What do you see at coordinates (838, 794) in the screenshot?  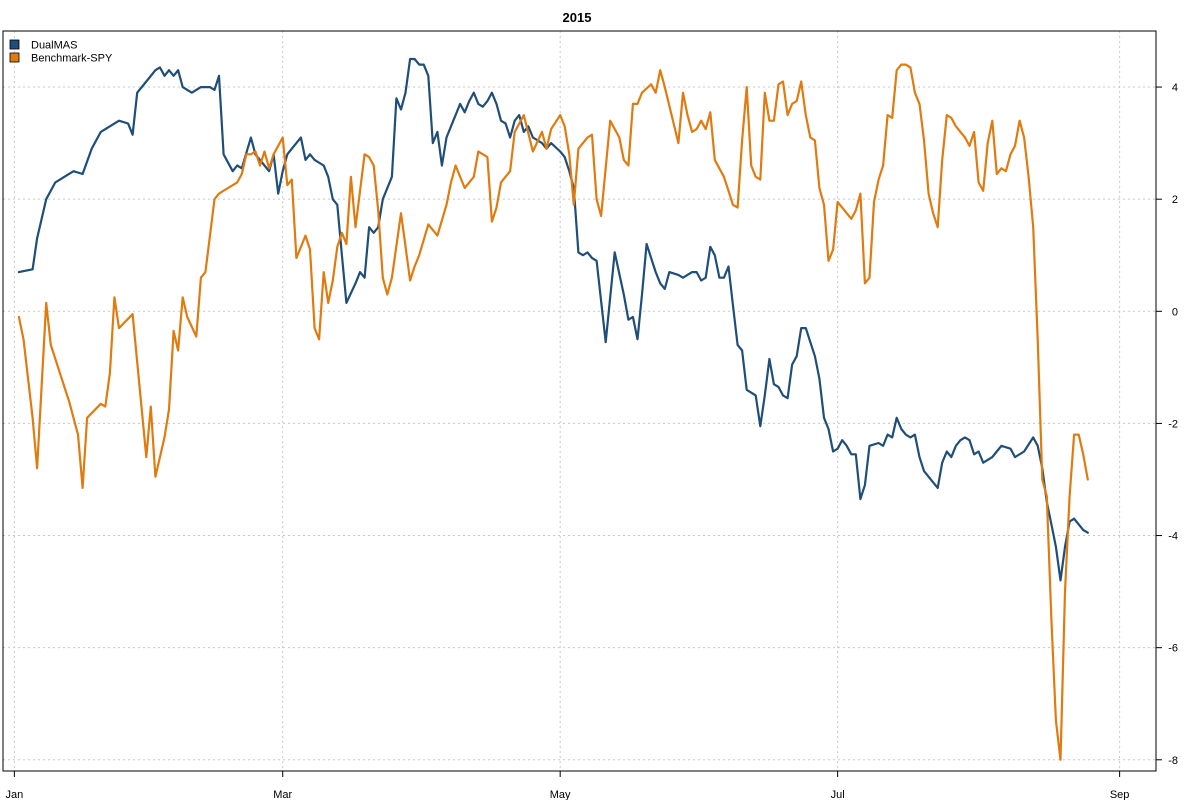 I see `x-tick-label: Jul` at bounding box center [838, 794].